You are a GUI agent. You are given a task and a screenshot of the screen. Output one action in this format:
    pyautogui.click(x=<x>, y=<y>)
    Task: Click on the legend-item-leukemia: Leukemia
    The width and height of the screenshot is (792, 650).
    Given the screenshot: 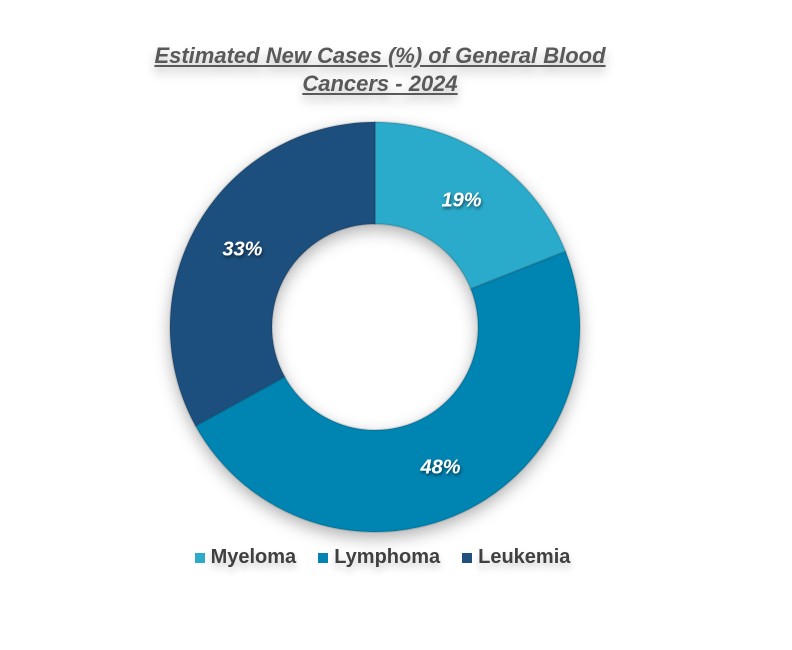 What is the action you would take?
    pyautogui.click(x=516, y=557)
    